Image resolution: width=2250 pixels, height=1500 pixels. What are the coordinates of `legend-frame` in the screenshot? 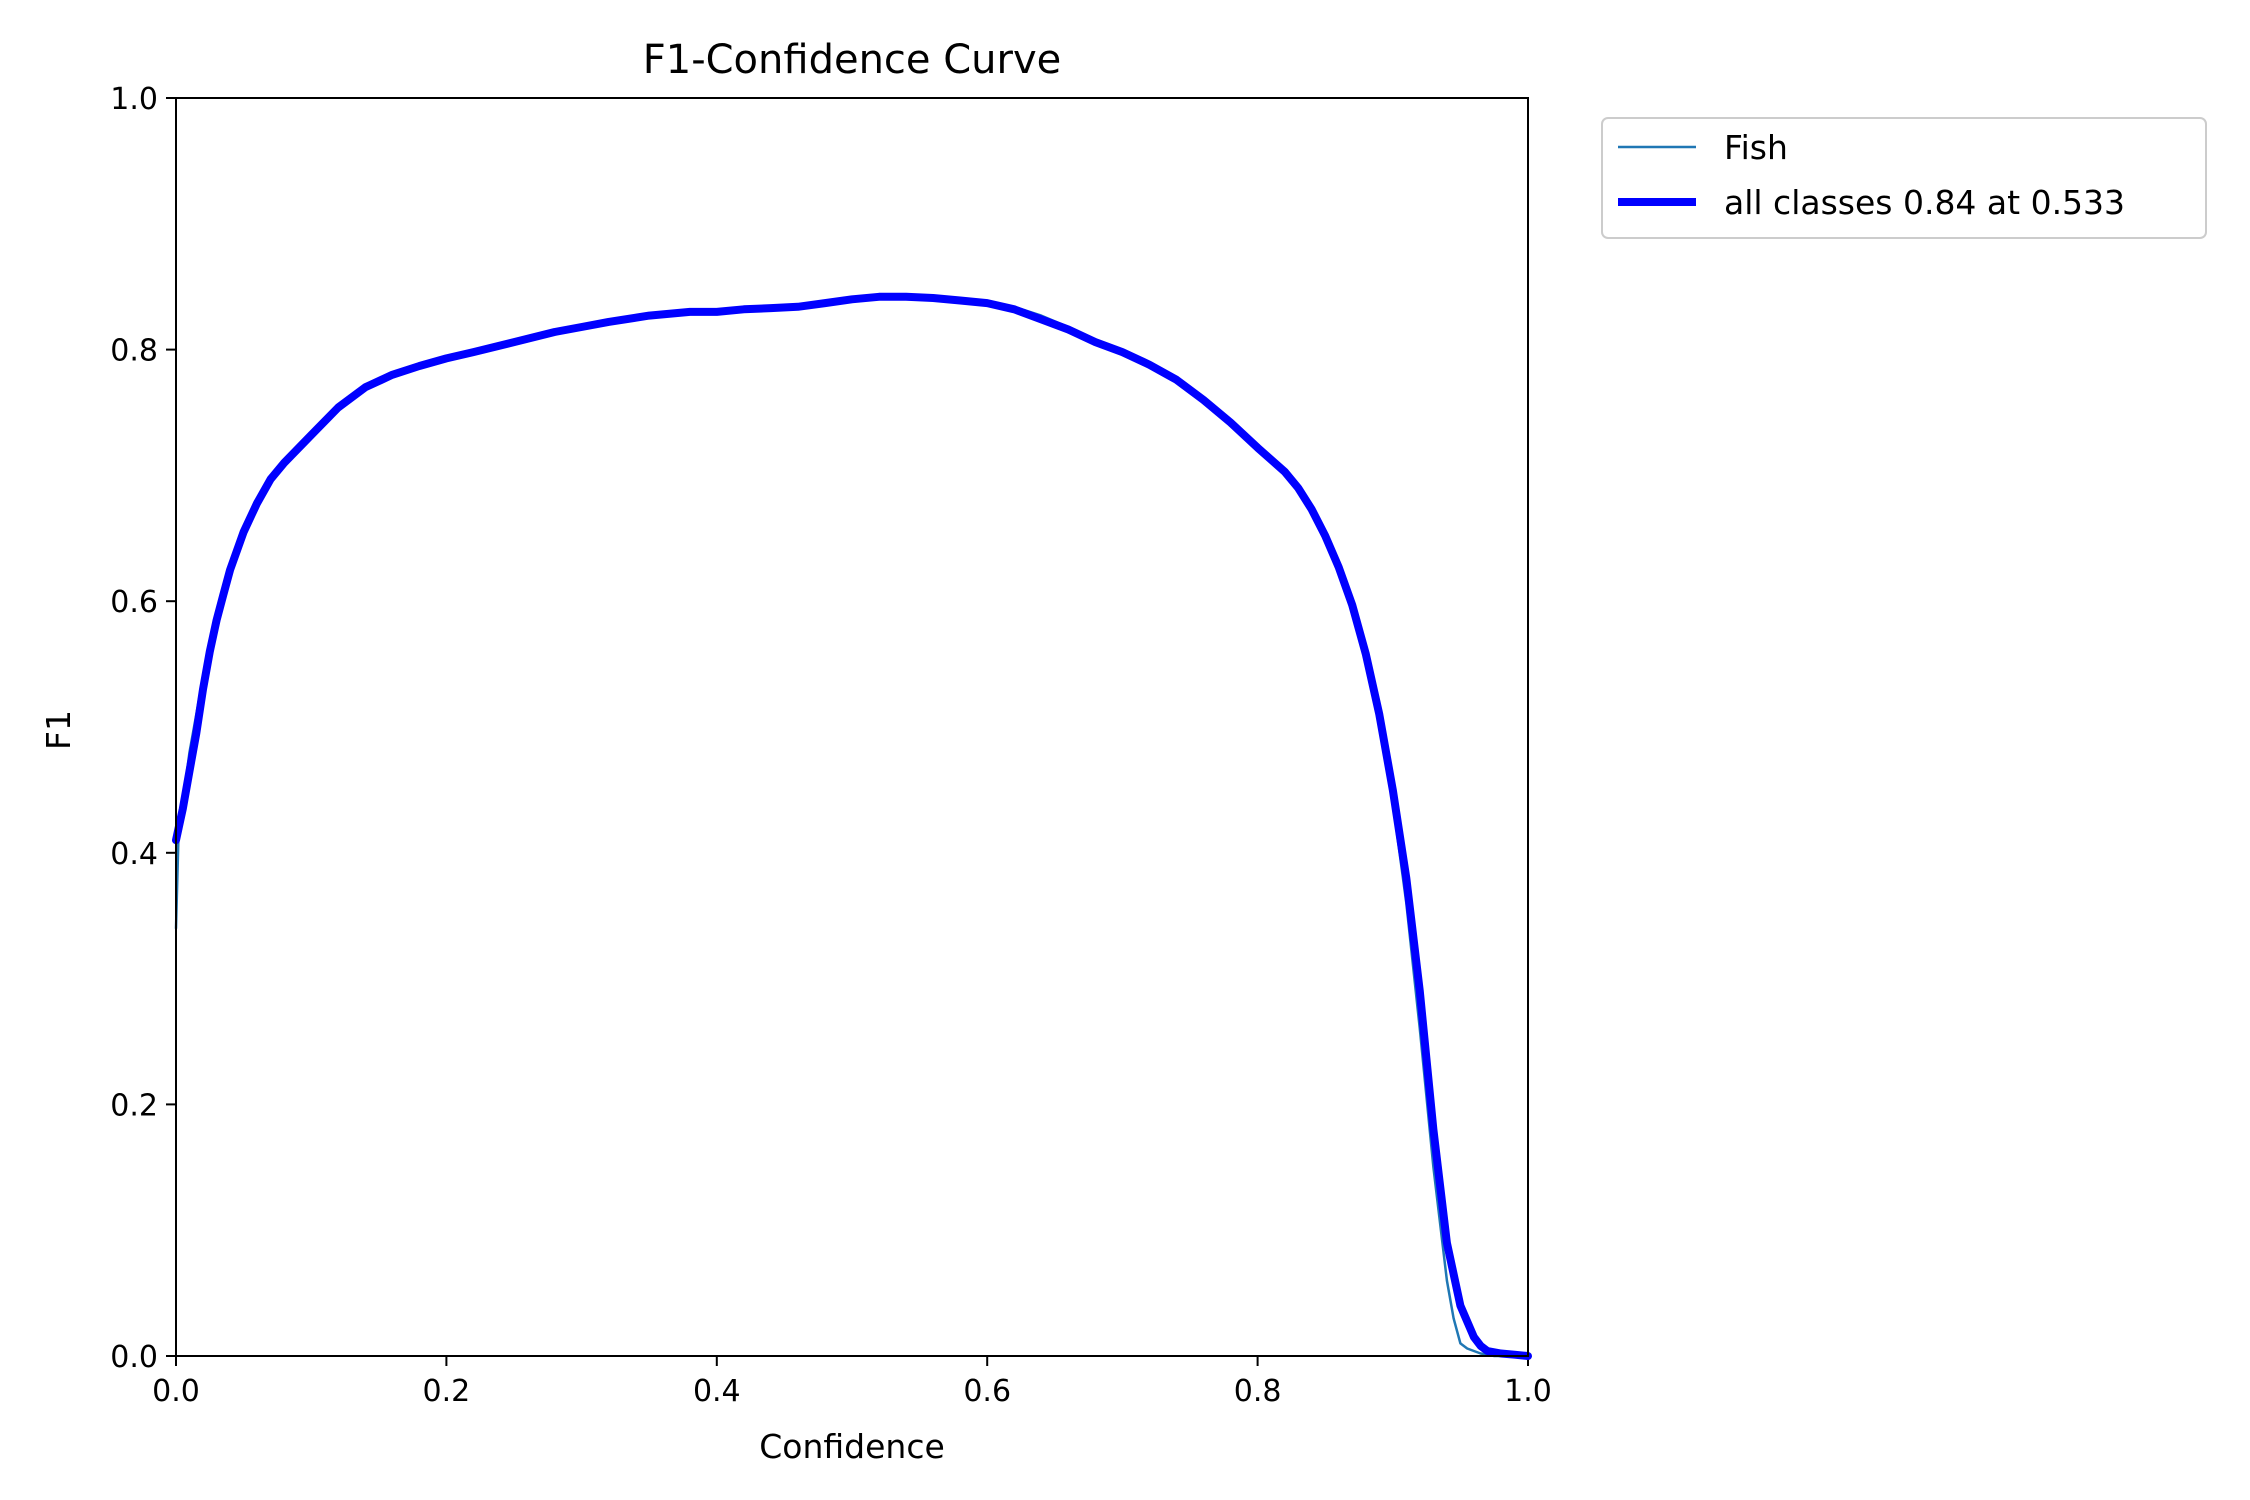 It's located at (1904, 178).